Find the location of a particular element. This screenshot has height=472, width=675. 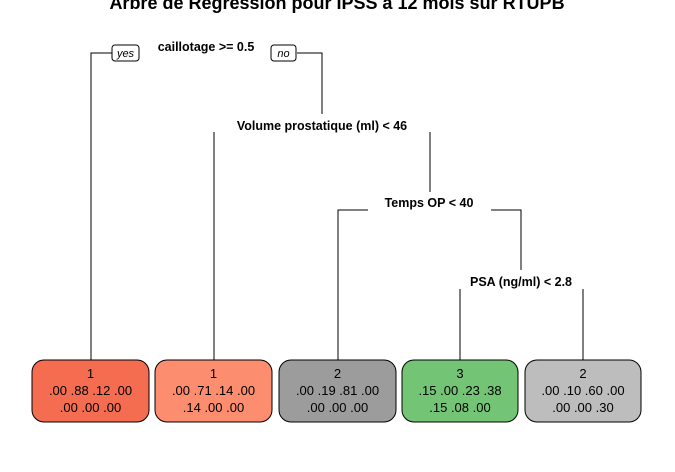

leaf-node: 1 .00 .71 .14 .00 .14 .00 .00 is located at coordinates (213, 391).